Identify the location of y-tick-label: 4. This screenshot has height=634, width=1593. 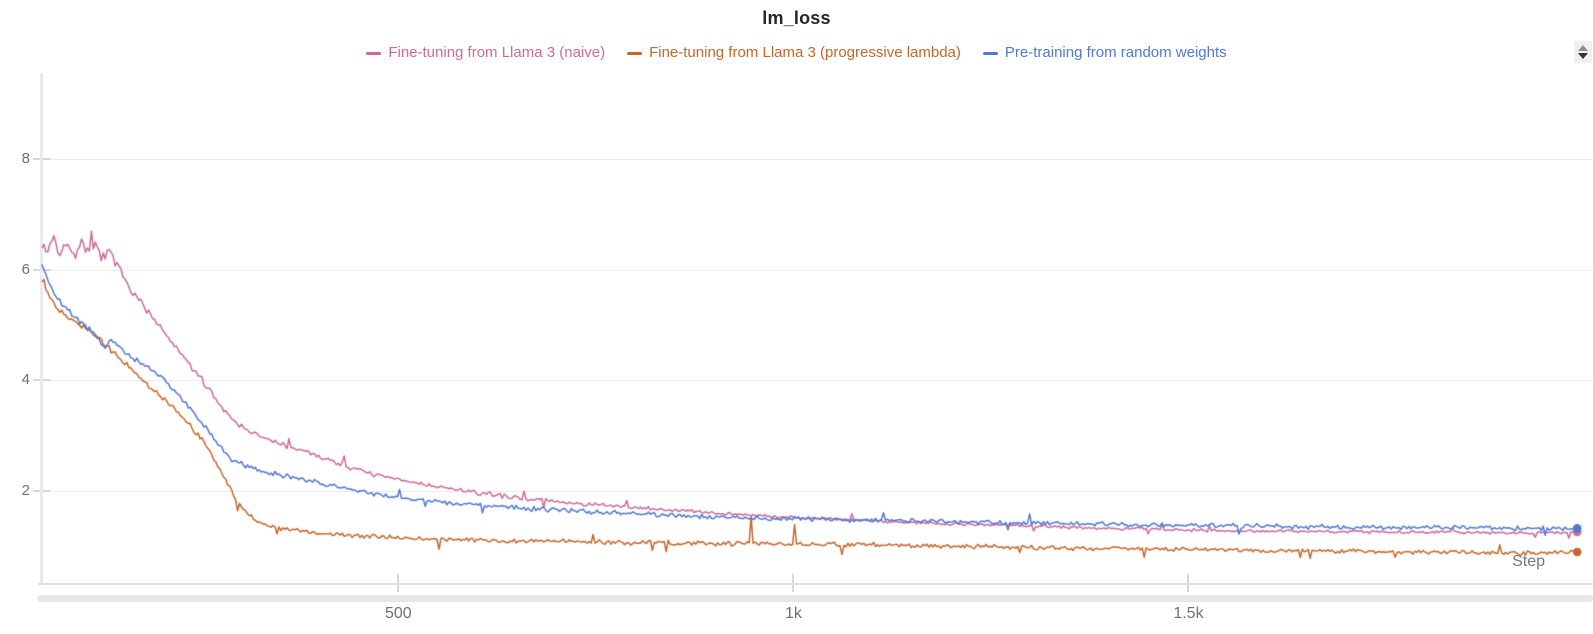
(25, 380).